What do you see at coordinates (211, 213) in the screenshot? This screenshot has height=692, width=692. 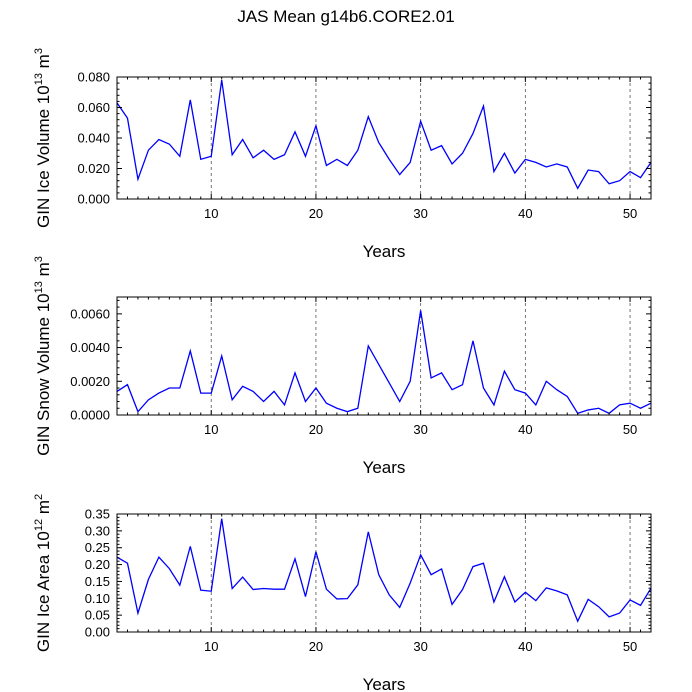 I see `panel-1-xtick-label: 10` at bounding box center [211, 213].